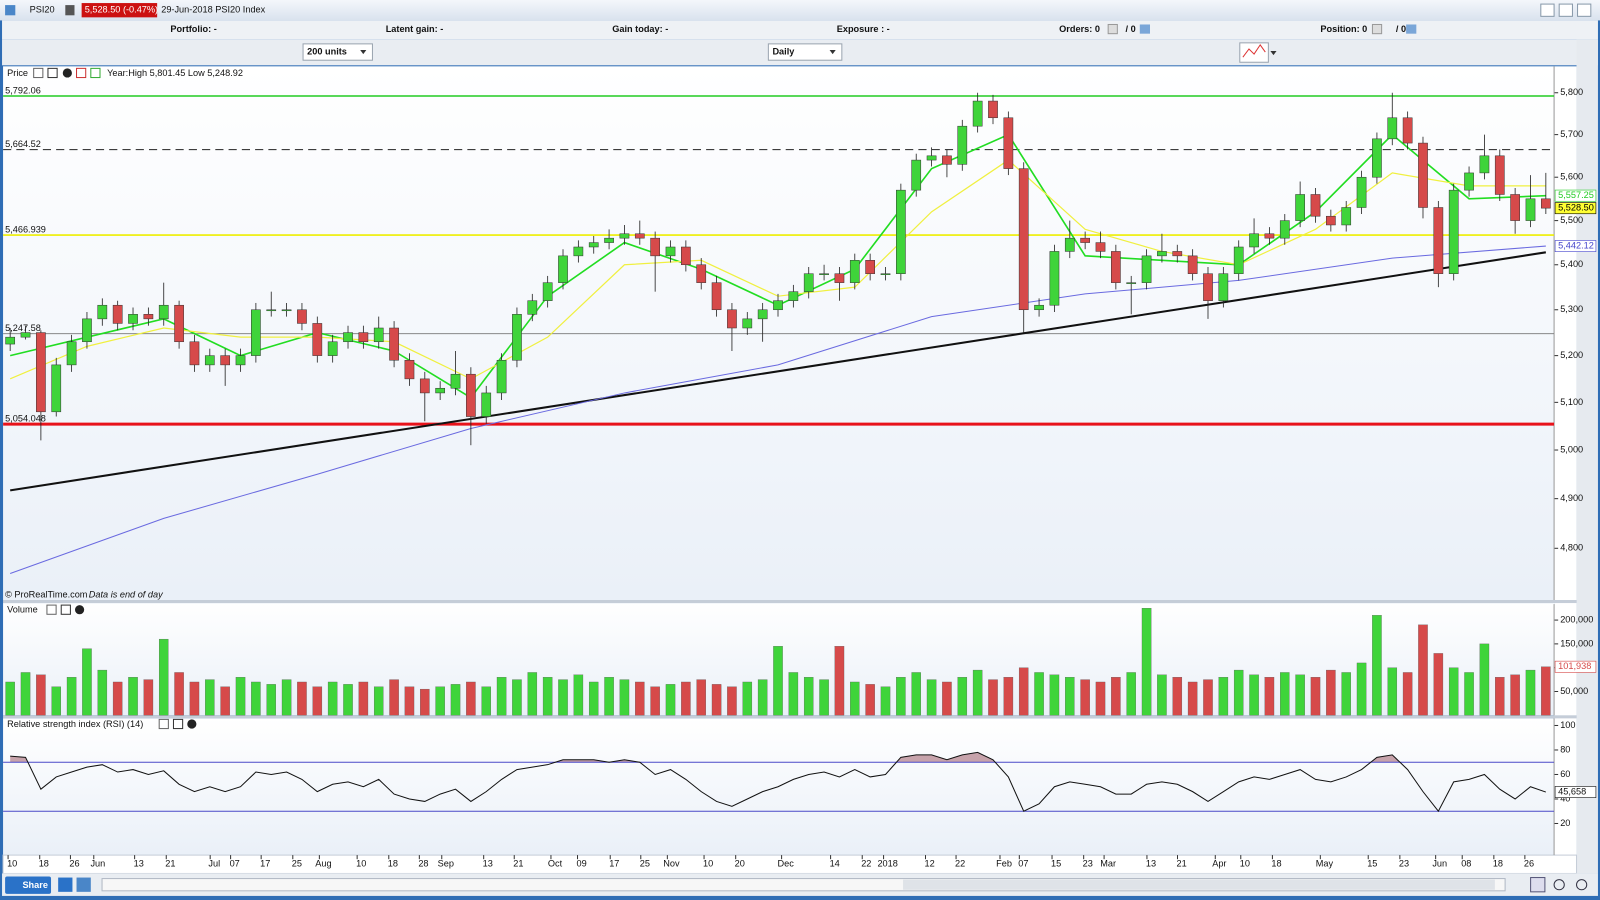  Describe the element at coordinates (1377, 29) in the screenshot. I see `position-icon` at that location.